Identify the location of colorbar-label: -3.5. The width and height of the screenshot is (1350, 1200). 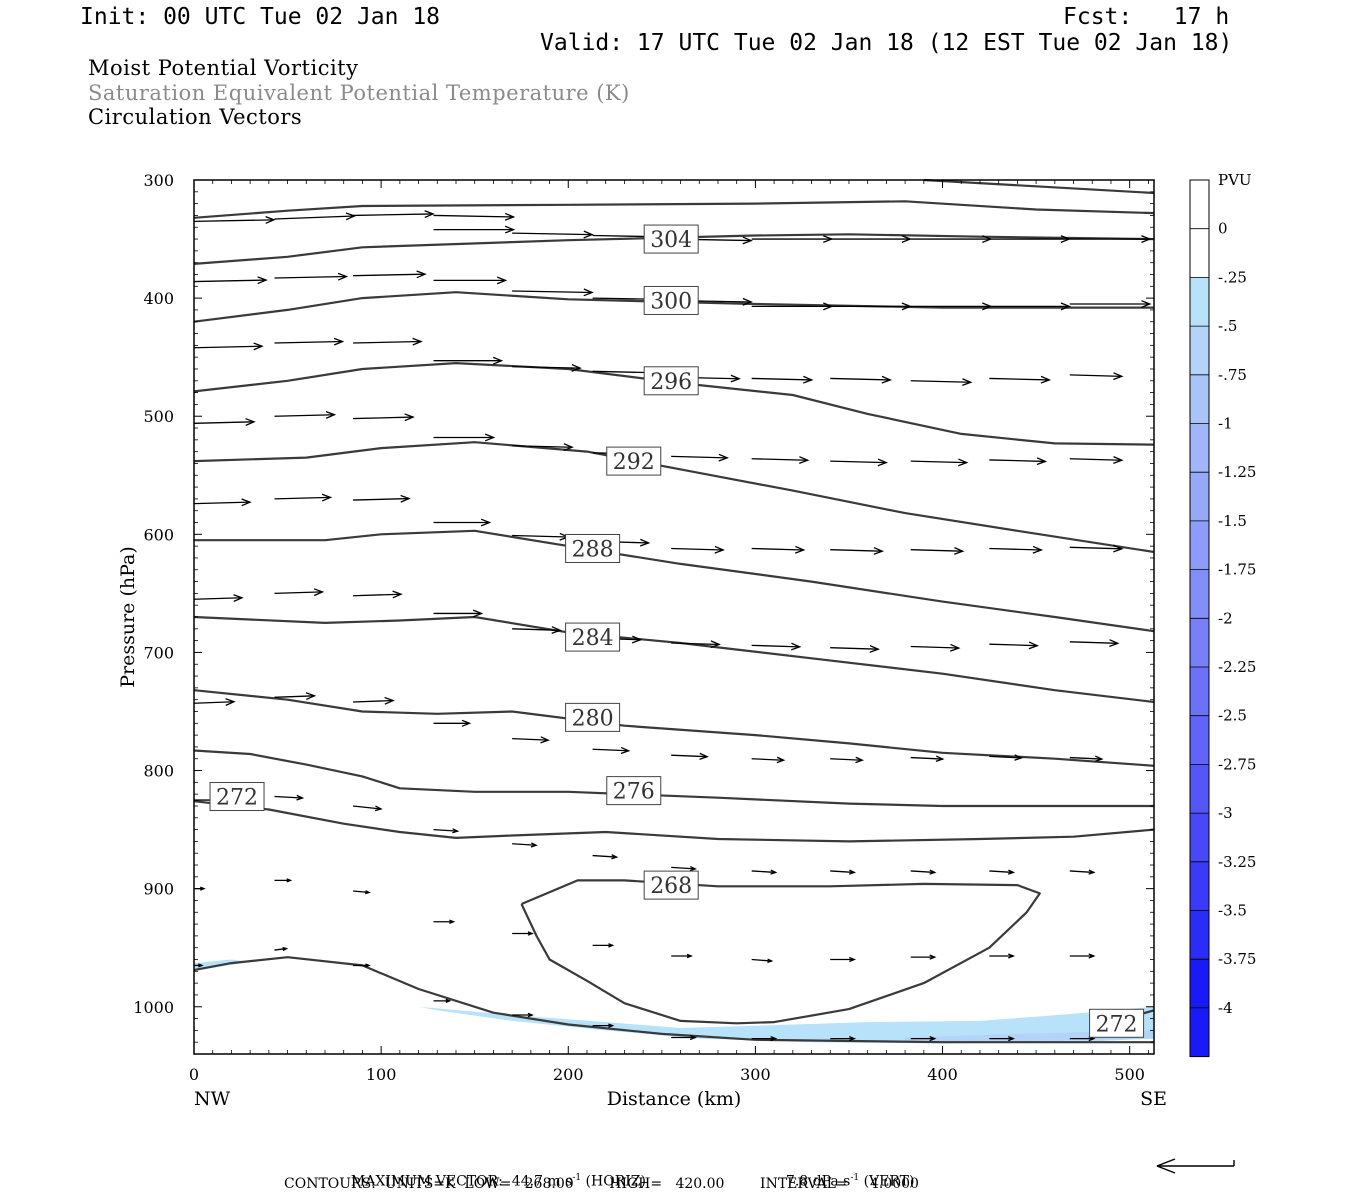
(1232, 911).